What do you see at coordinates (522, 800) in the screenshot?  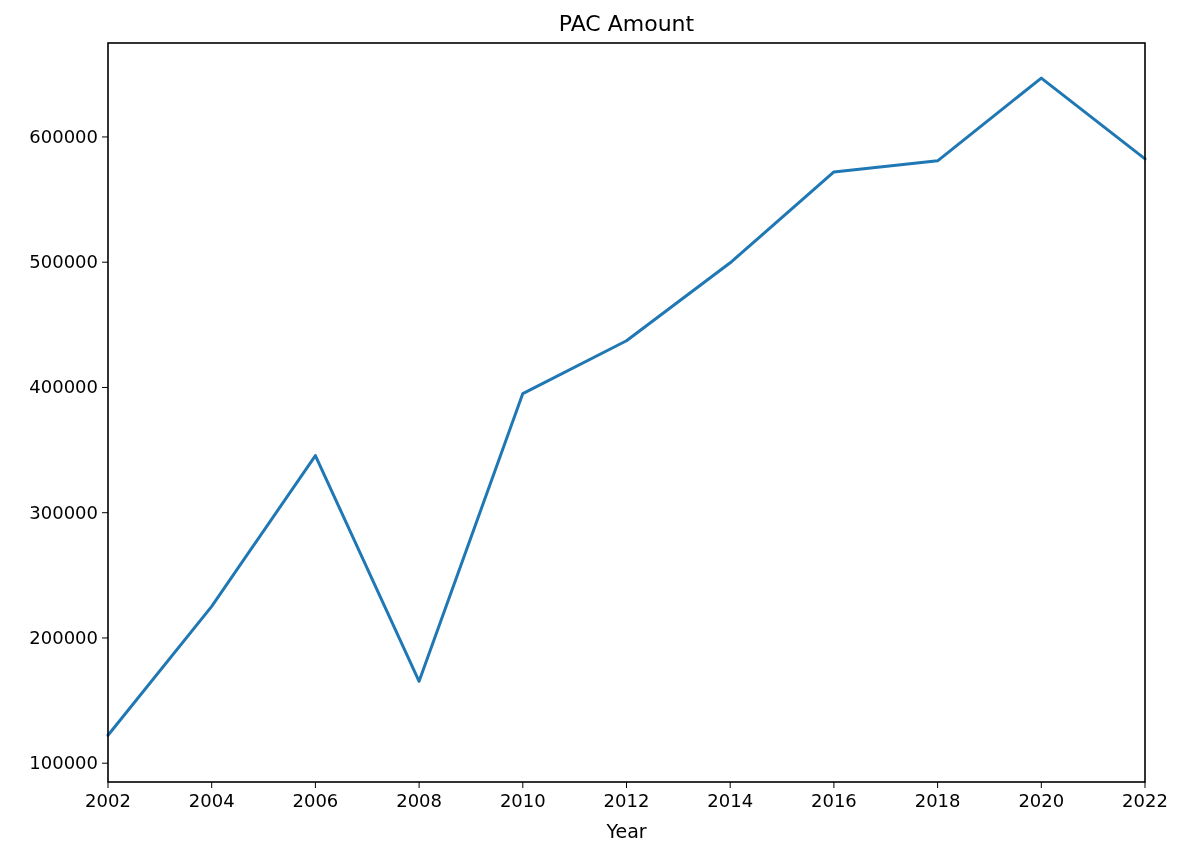 I see `x-tick-label: 2010` at bounding box center [522, 800].